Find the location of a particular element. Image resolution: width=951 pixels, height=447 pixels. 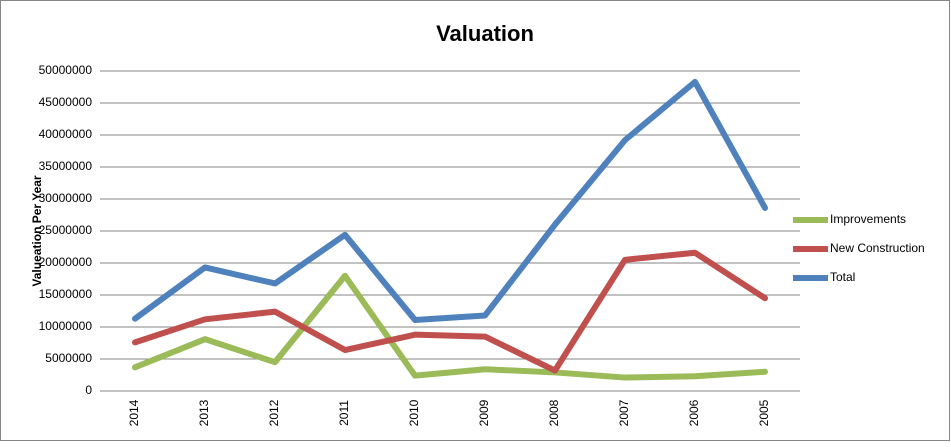

y-tick-label: 45000000 is located at coordinates (66, 102).